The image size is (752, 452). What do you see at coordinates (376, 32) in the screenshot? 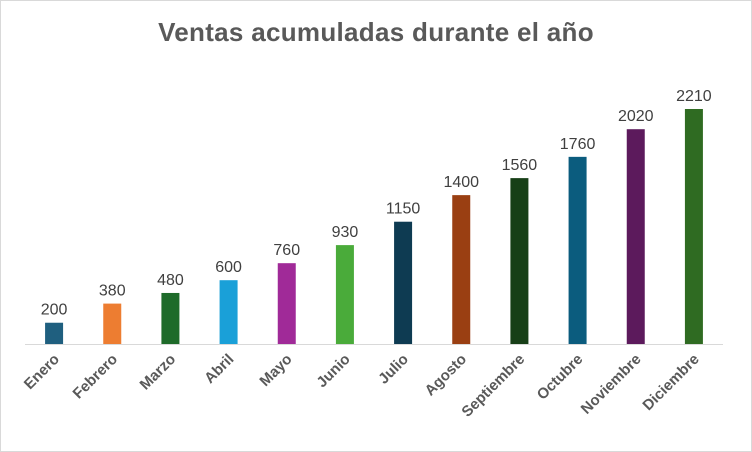
I see `chart-title: Ventas acumuladas durante el año` at bounding box center [376, 32].